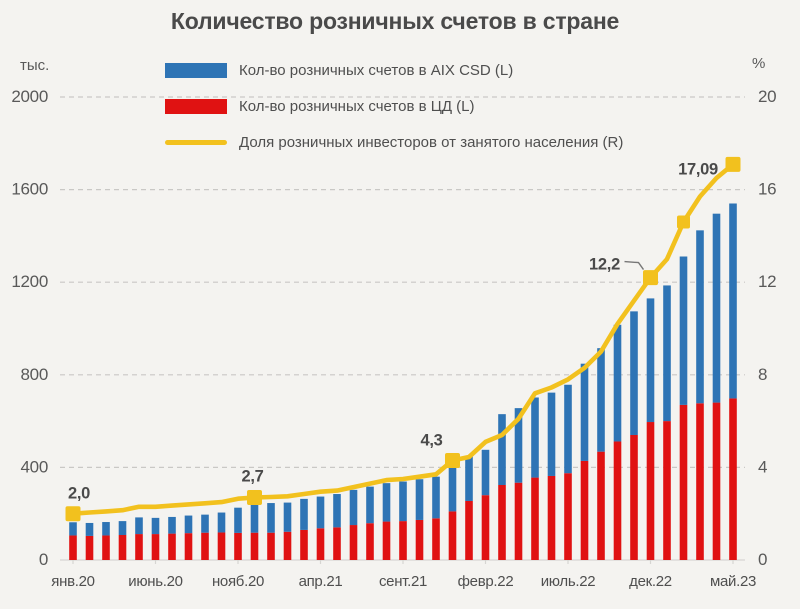 This screenshot has height=609, width=800. What do you see at coordinates (762, 559) in the screenshot?
I see `y-tick-label-right: 0` at bounding box center [762, 559].